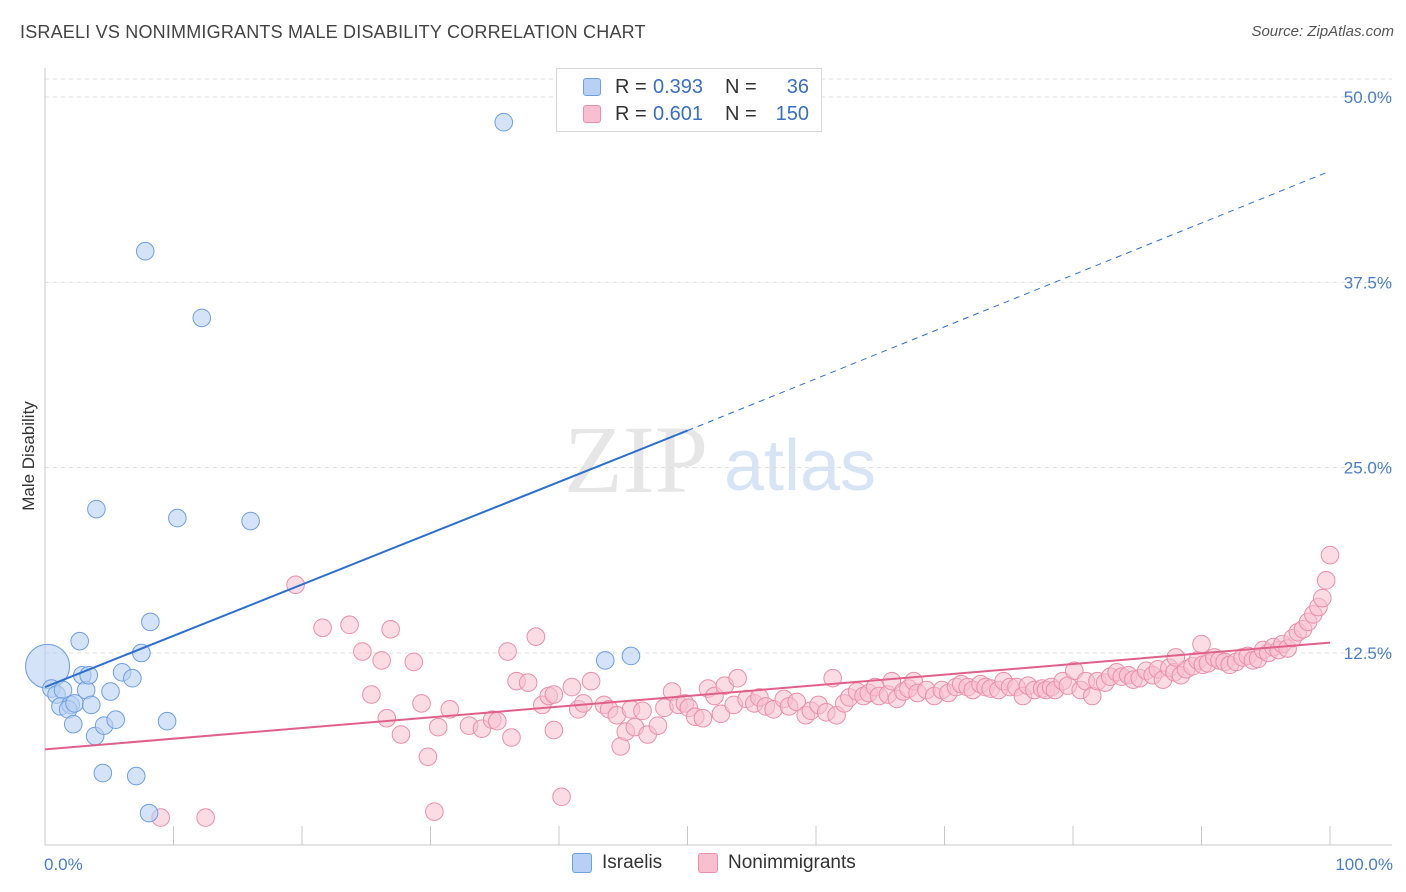  Describe the element at coordinates (1368, 653) in the screenshot. I see `y-tick-label: 12.5%` at that location.